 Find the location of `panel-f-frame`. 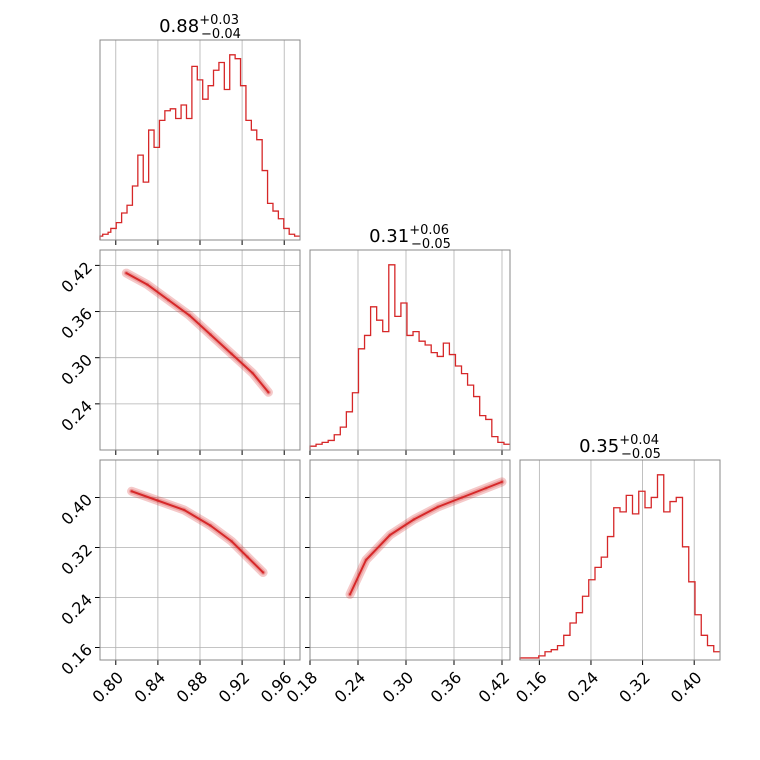

panel-f-frame is located at coordinates (620, 560).